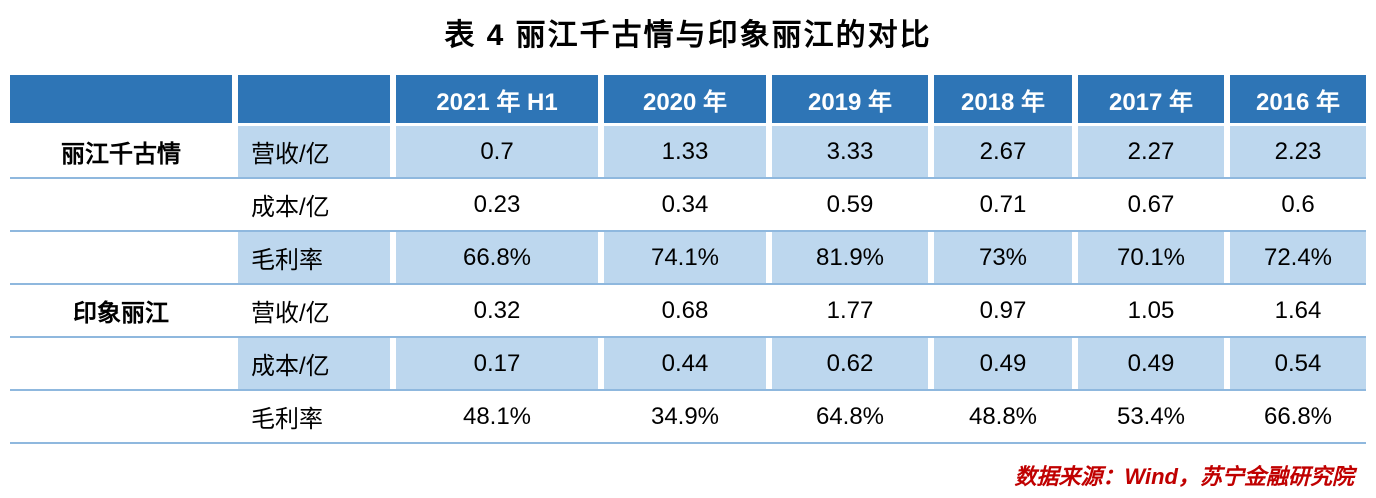 This screenshot has height=498, width=1376. What do you see at coordinates (1184, 476) in the screenshot?
I see `source-note: 数据来源：Wind，苏宁金融研究院` at bounding box center [1184, 476].